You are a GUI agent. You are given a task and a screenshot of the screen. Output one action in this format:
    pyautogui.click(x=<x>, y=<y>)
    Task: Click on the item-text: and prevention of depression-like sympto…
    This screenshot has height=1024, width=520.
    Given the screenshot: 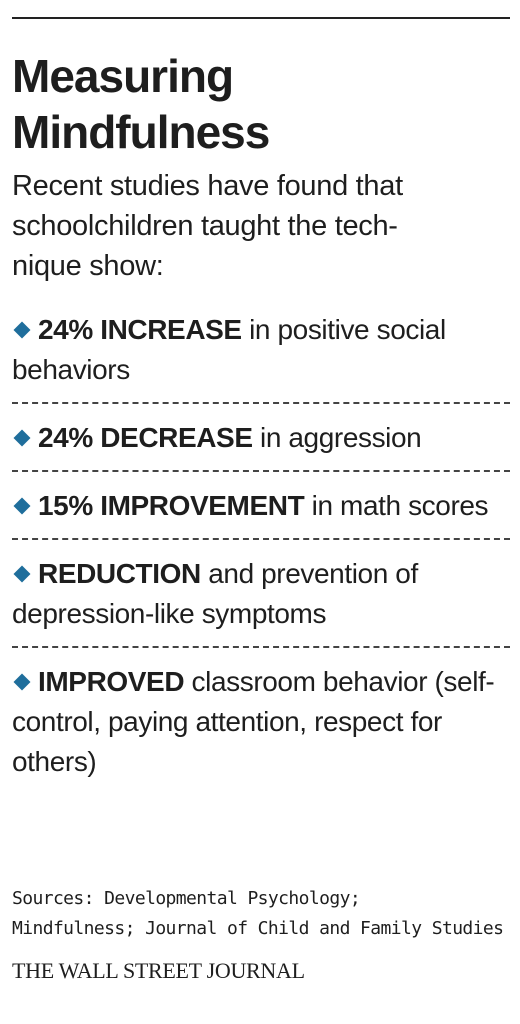 What is the action you would take?
    pyautogui.click(x=215, y=593)
    